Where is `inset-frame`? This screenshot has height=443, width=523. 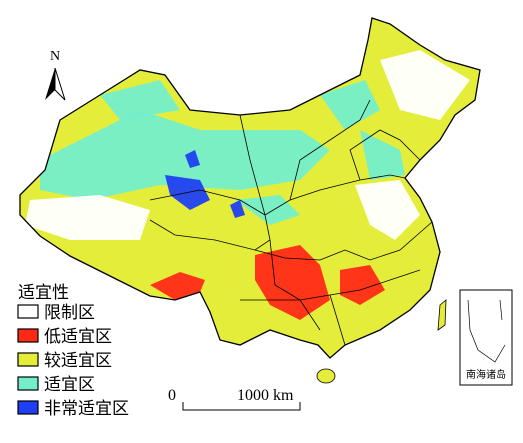 inset-frame is located at coordinates (486, 337).